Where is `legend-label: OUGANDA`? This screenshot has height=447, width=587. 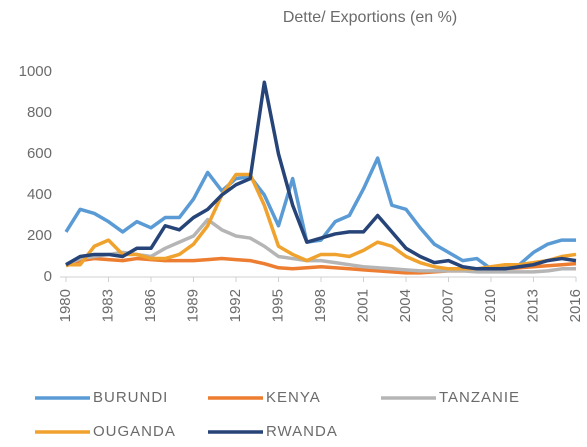 legend-label: OUGANDA is located at coordinates (134, 431).